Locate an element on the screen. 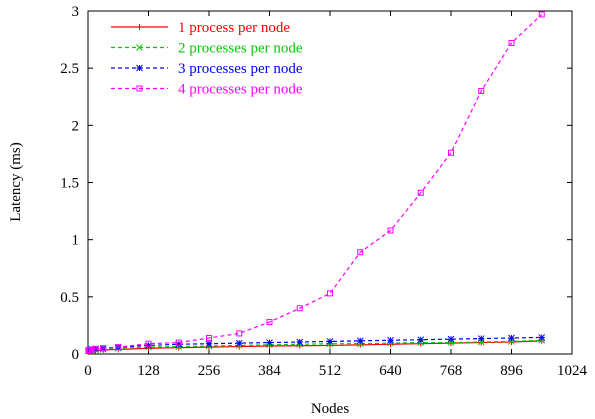  legend-entry-1: 1 process per node is located at coordinates (200, 28).